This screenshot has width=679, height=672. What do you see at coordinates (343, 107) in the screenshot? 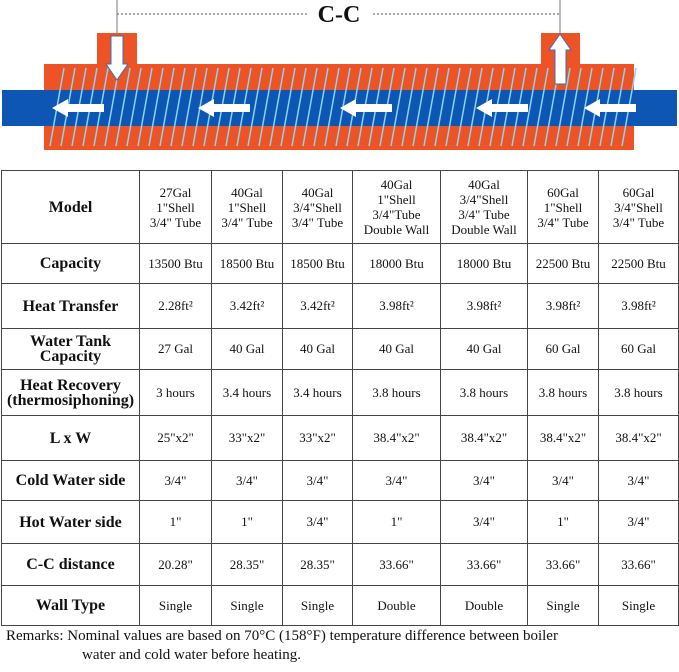
I see `coil-pattern` at bounding box center [343, 107].